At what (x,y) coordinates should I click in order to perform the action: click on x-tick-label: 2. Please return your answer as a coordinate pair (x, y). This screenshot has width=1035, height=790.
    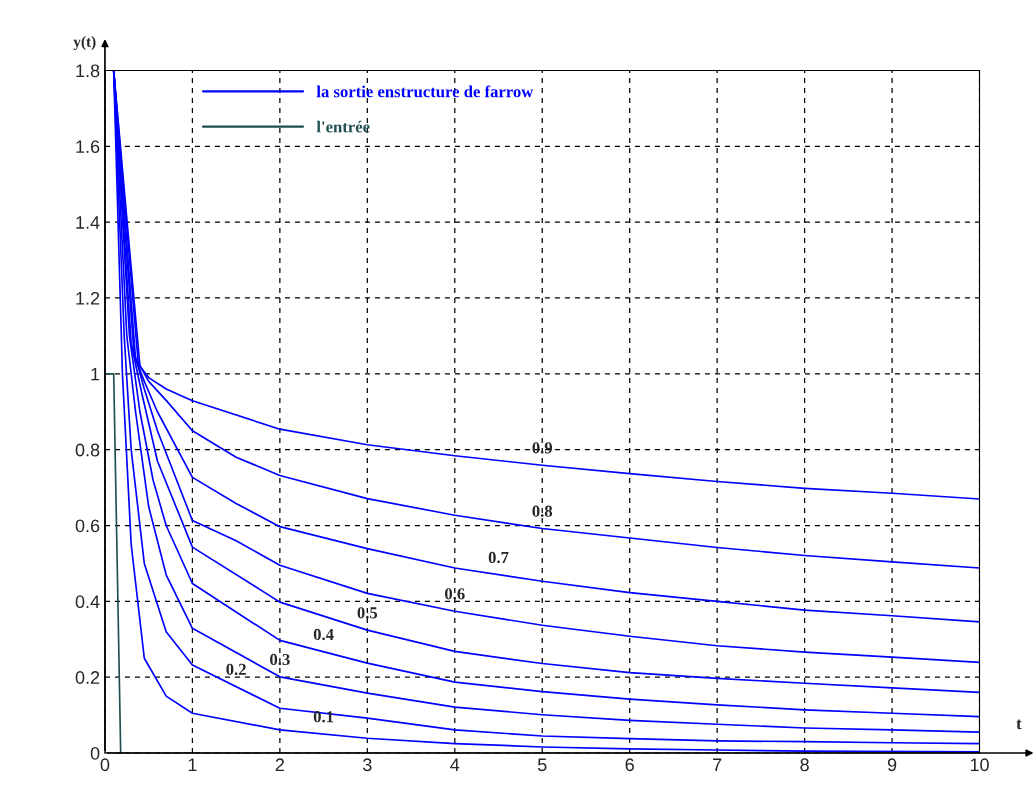
    Looking at the image, I should click on (279, 764).